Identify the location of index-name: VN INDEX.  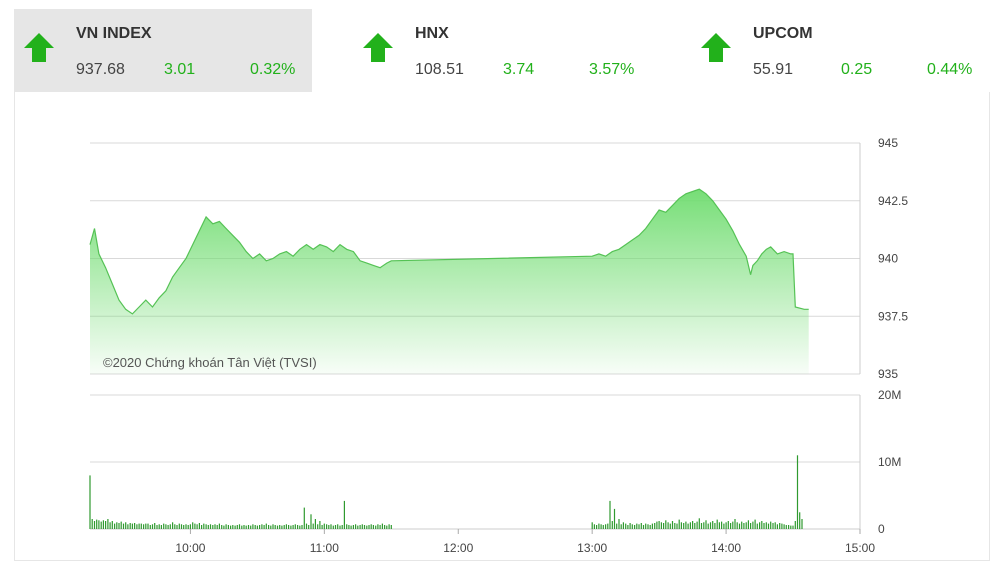
(114, 33).